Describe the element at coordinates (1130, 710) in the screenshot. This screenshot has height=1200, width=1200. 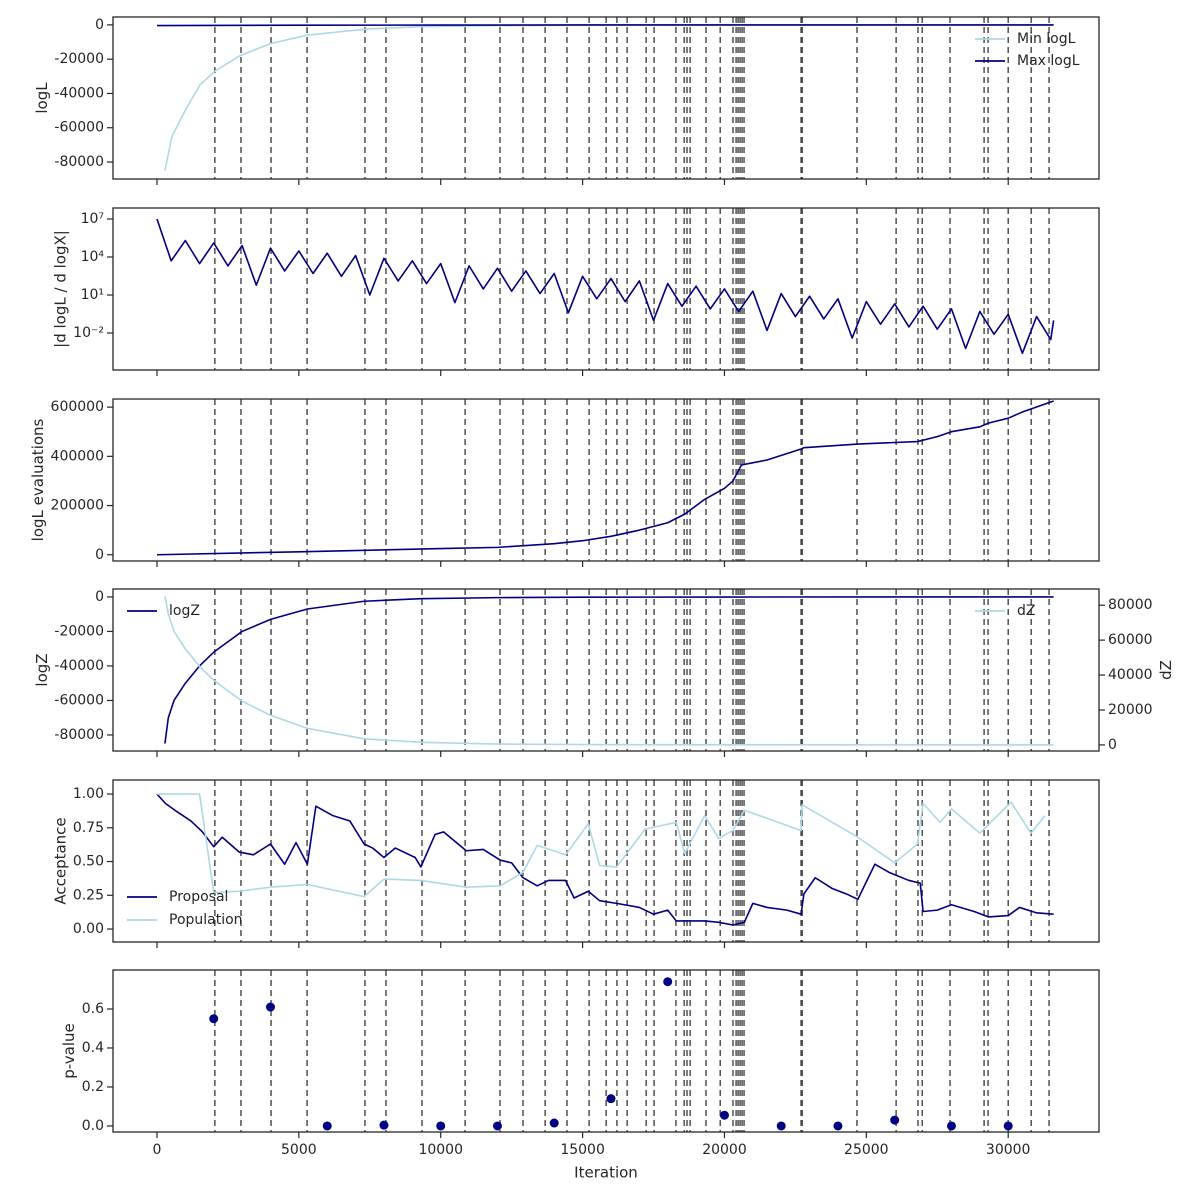
I see `y2-tick-label: 20000` at that location.